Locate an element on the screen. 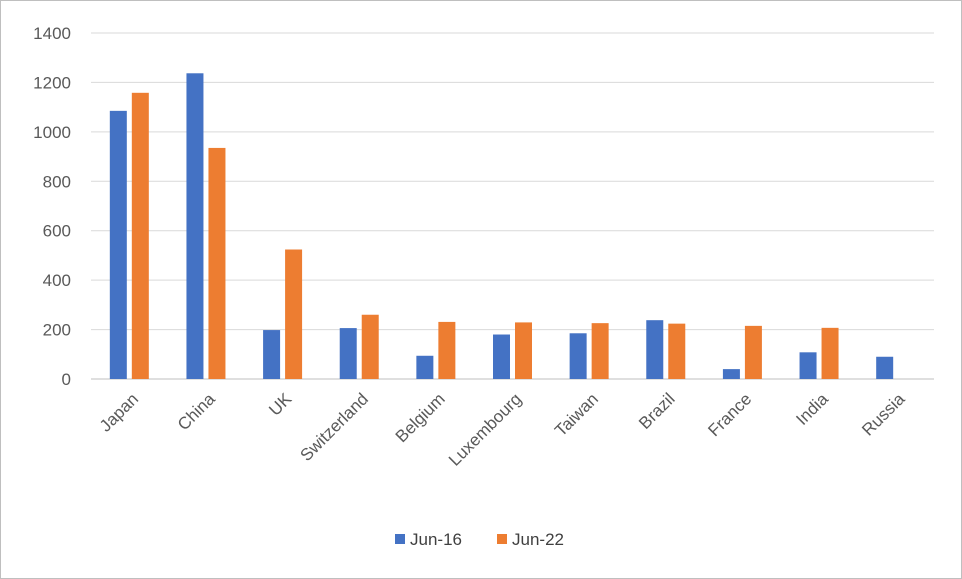  x-tick-label: Japan is located at coordinates (119, 412).